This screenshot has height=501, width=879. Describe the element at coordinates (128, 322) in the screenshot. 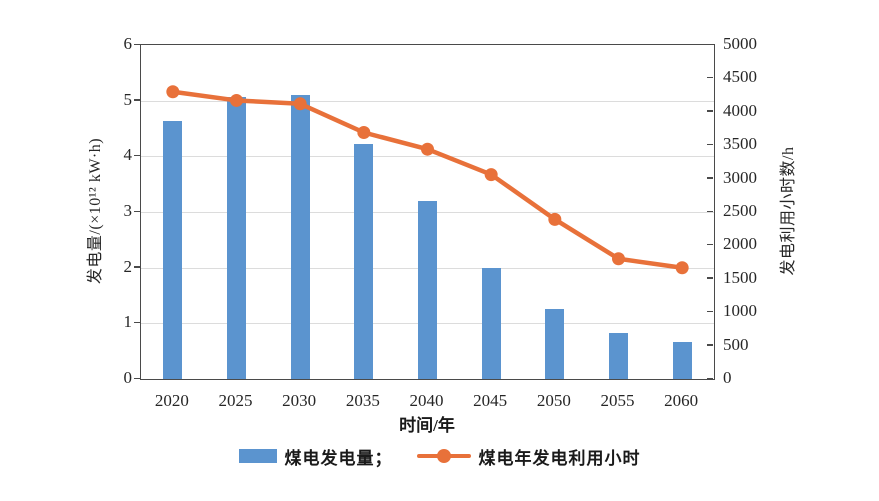

I see `y-axis-left-tick-label: 1` at that location.